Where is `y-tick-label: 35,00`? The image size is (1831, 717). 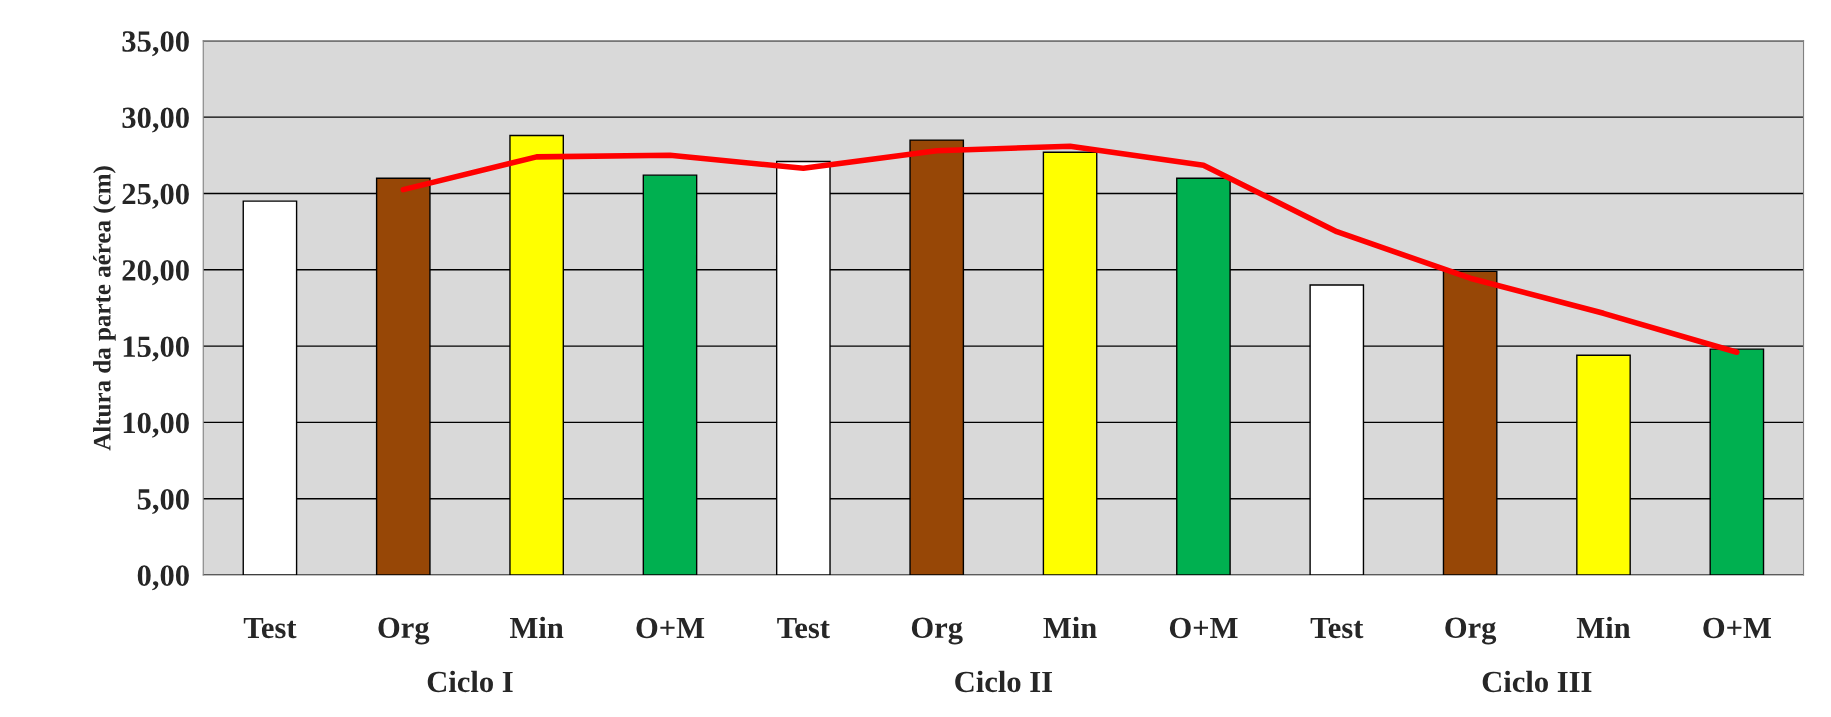
y-tick-label: 35,00 is located at coordinates (155, 44).